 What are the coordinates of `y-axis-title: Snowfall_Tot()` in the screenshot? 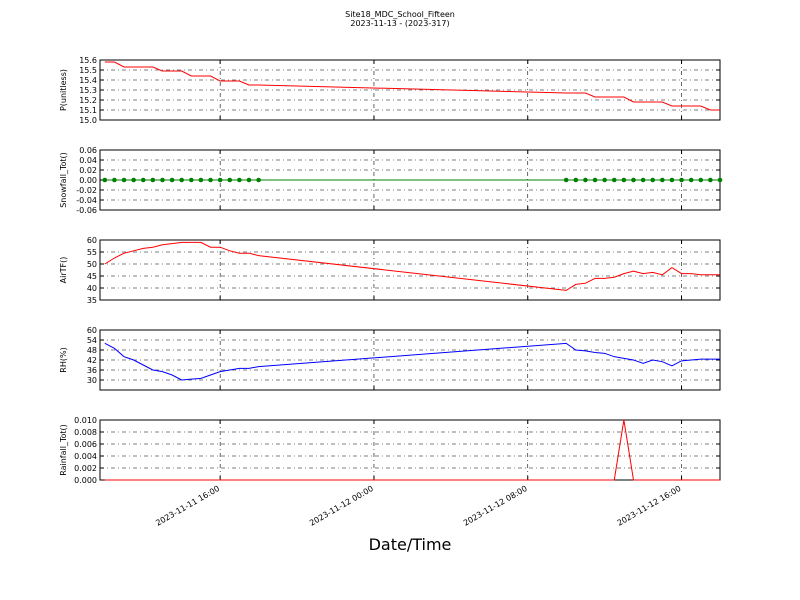 It's located at (63, 180).